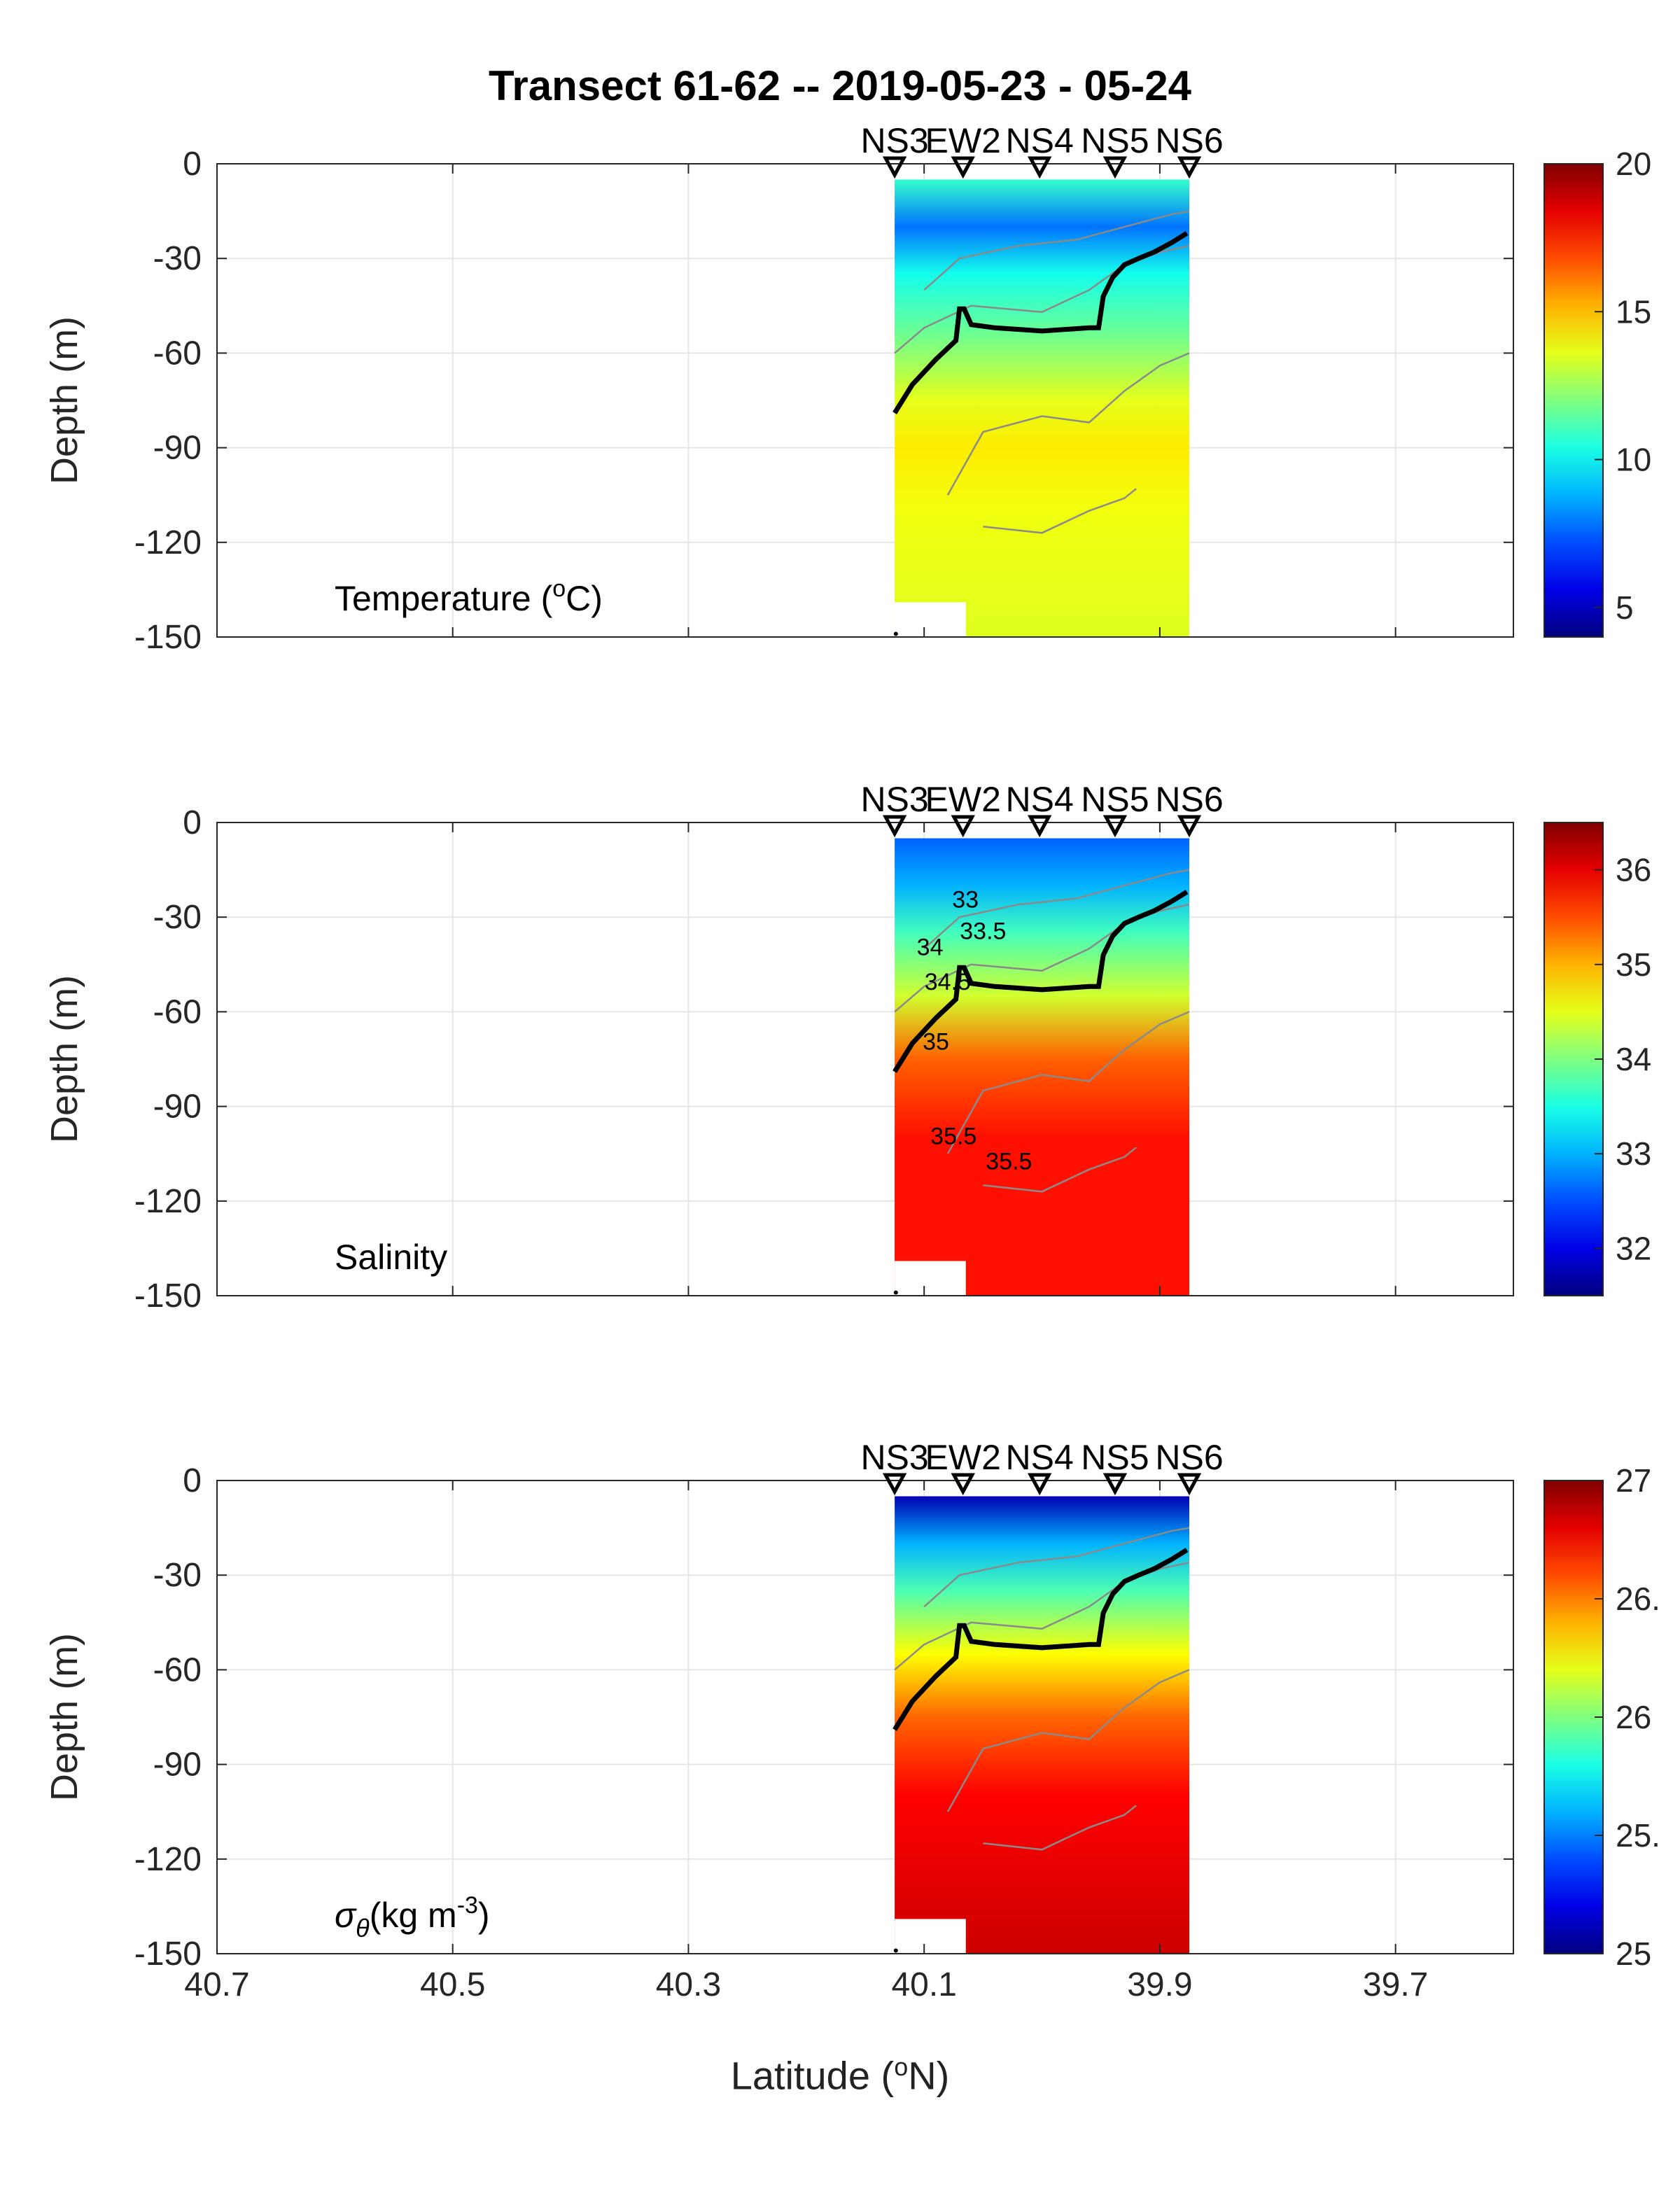 This screenshot has width=1680, height=2205. Describe the element at coordinates (840, 2075) in the screenshot. I see `x-axis-label: Latitude (oN)` at that location.